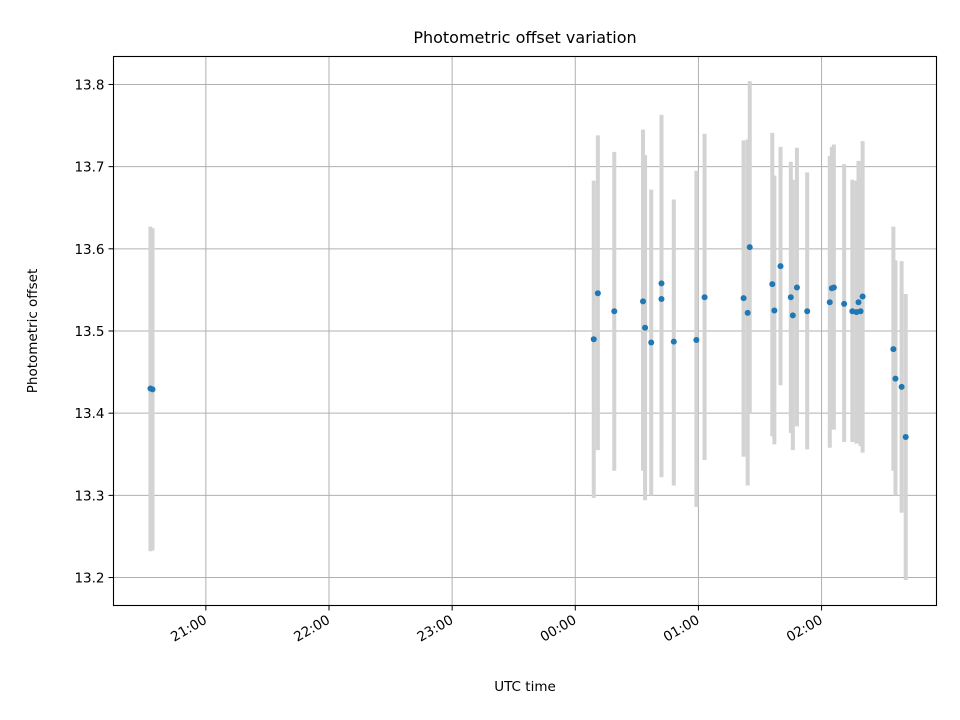 Image resolution: width=960 pixels, height=720 pixels. I want to click on y-tick-label: 13.5, so click(89, 332).